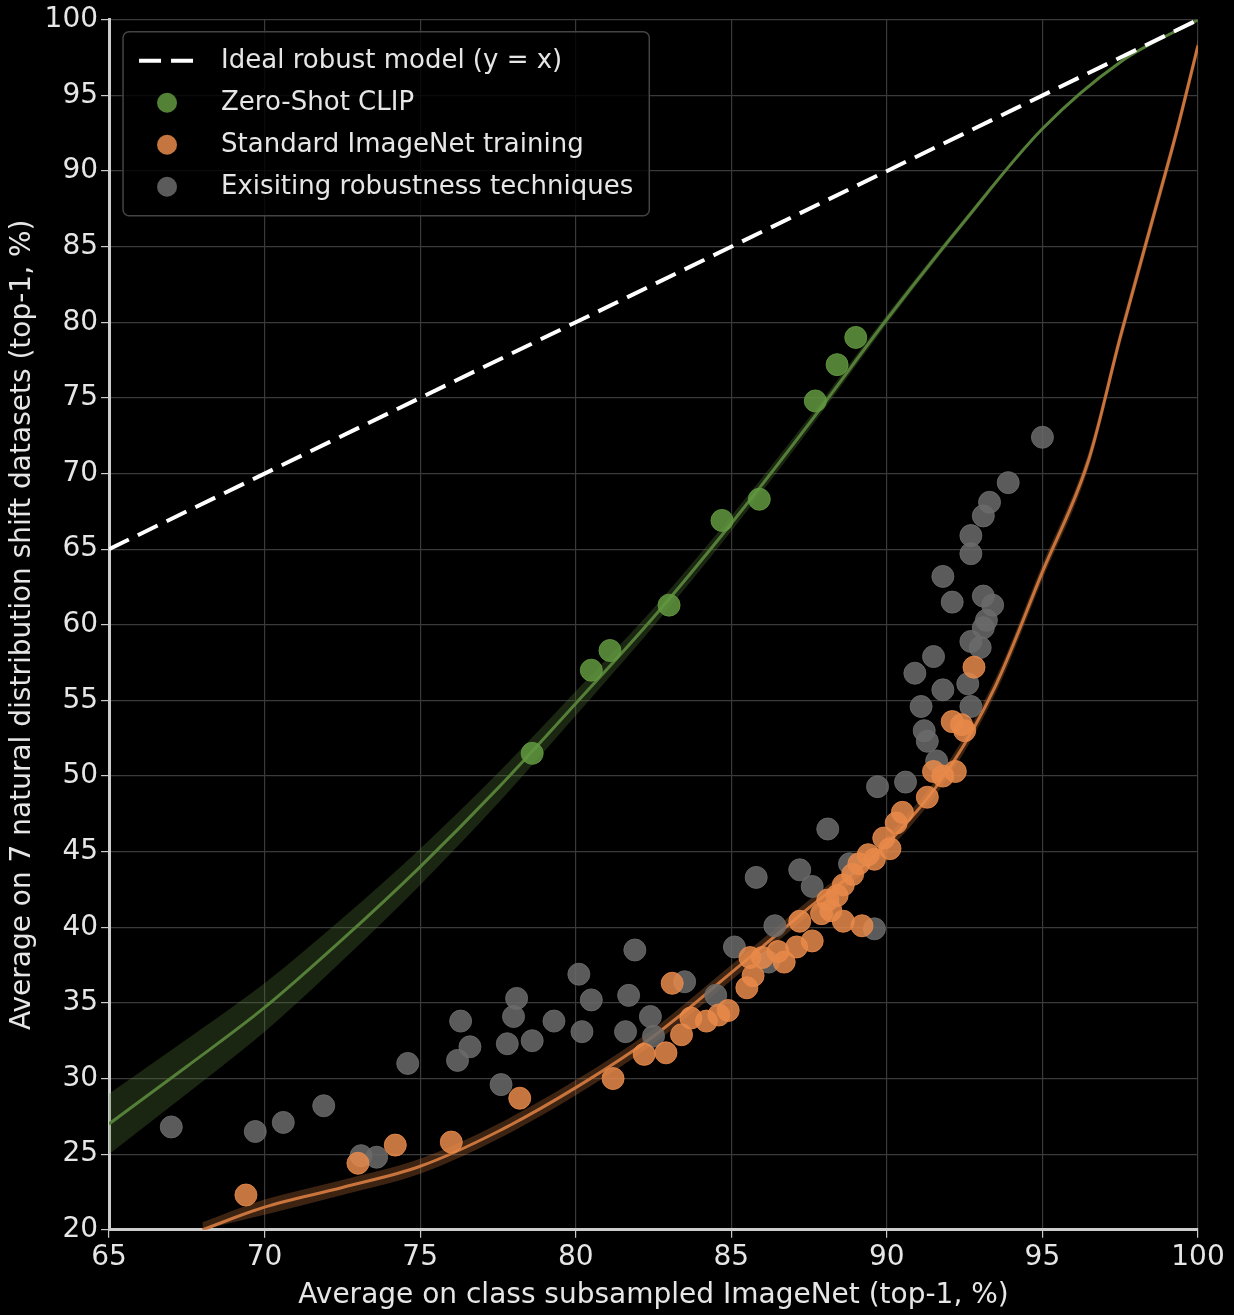 This screenshot has height=1315, width=1234. I want to click on legend-label: Zero-Shot CLIP, so click(318, 100).